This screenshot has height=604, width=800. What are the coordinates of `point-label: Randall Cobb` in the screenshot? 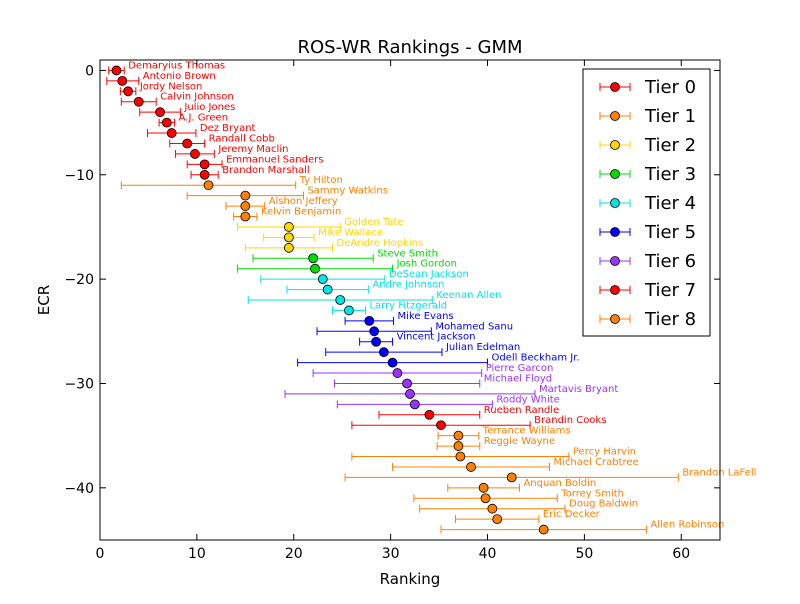 It's located at (242, 138).